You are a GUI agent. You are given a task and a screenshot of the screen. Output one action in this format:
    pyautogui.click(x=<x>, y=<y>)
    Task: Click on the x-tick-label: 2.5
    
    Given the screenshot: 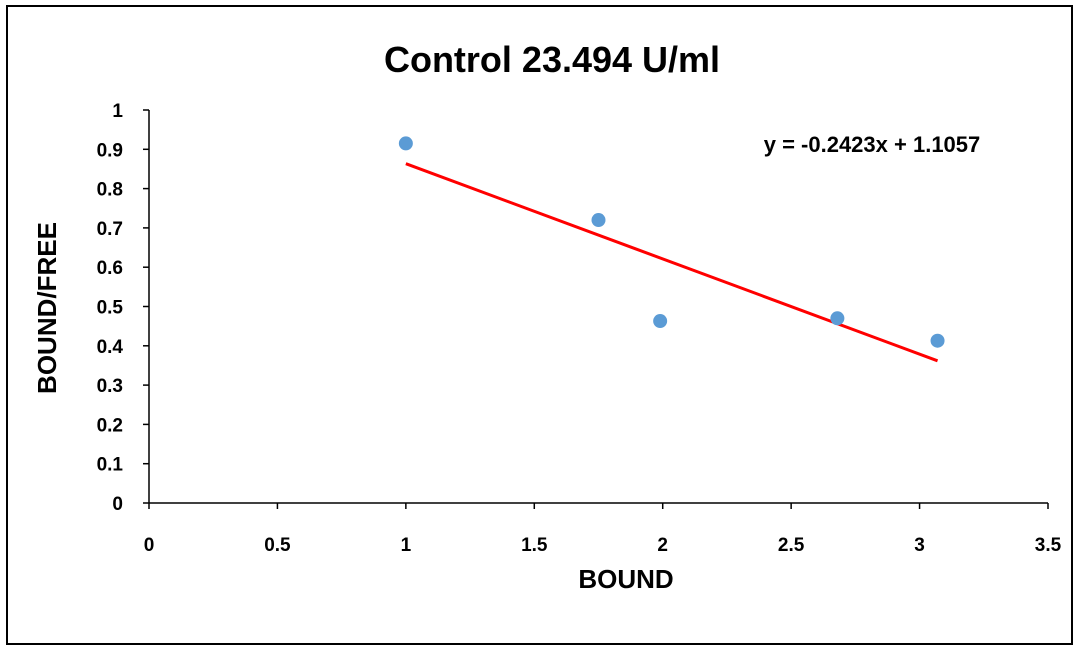 What is the action you would take?
    pyautogui.click(x=791, y=545)
    